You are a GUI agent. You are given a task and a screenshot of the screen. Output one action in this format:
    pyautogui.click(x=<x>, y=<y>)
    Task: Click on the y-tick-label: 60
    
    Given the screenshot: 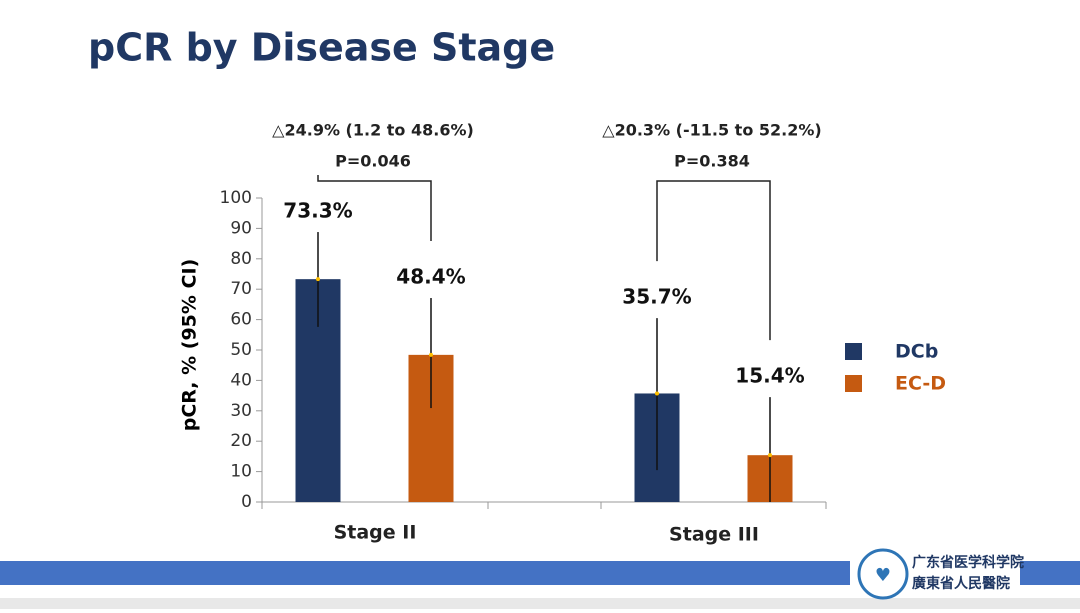 What is the action you would take?
    pyautogui.click(x=241, y=320)
    